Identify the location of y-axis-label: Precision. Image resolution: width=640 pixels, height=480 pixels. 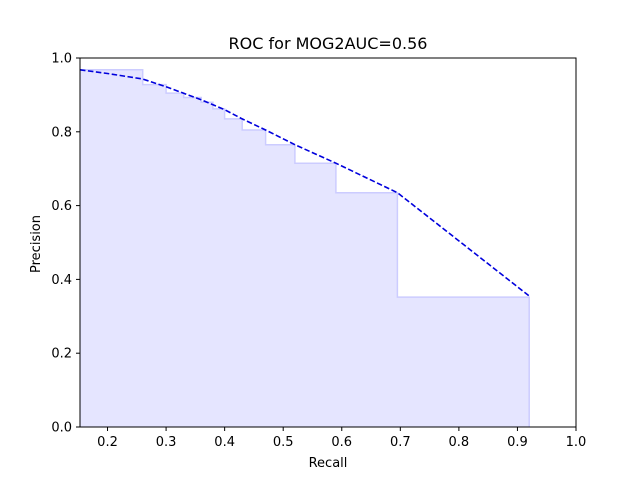
(36, 244).